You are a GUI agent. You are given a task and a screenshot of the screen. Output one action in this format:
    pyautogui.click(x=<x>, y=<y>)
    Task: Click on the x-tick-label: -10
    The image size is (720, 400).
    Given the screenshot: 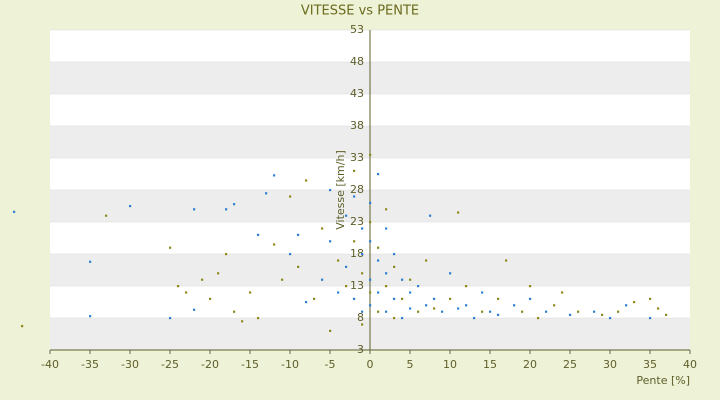 What is the action you would take?
    pyautogui.click(x=290, y=364)
    